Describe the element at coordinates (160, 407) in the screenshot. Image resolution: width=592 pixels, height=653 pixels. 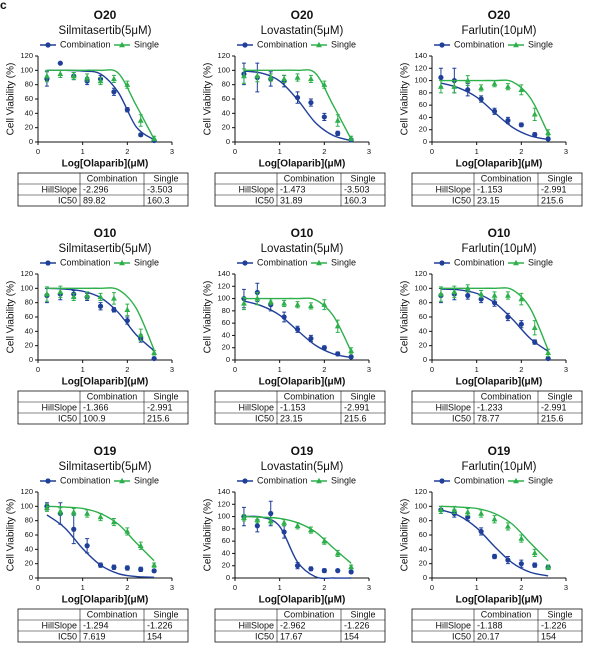
I see `table-cell: -2.991` at that location.